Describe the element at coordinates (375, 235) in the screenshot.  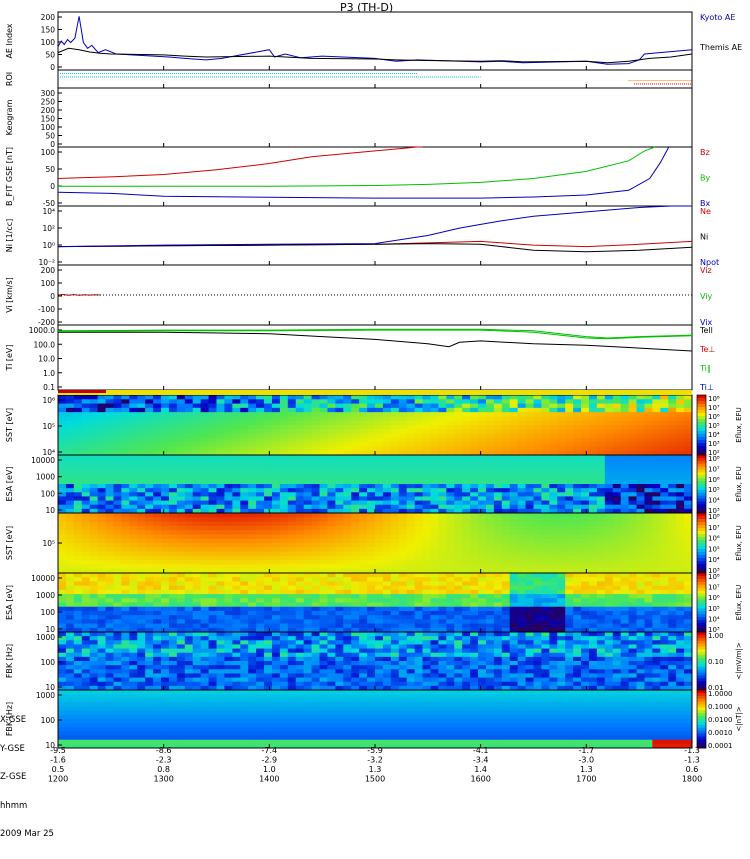
I see `panel-frame-density` at that location.